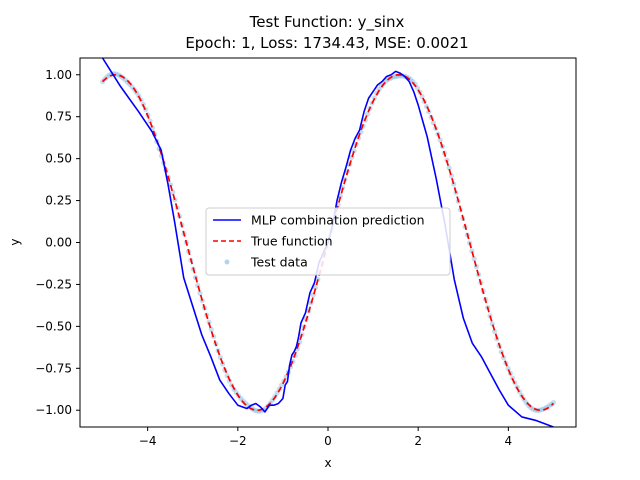  I want to click on y-tick-label: 0.25, so click(58, 201).